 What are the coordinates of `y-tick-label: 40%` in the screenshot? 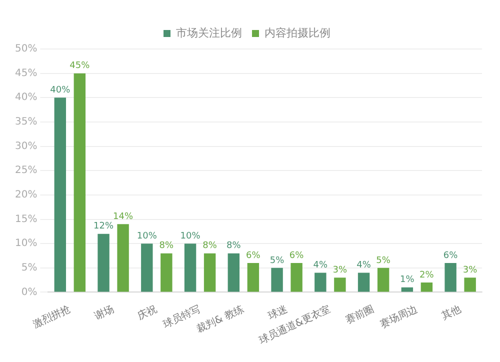 It's located at (26, 98).